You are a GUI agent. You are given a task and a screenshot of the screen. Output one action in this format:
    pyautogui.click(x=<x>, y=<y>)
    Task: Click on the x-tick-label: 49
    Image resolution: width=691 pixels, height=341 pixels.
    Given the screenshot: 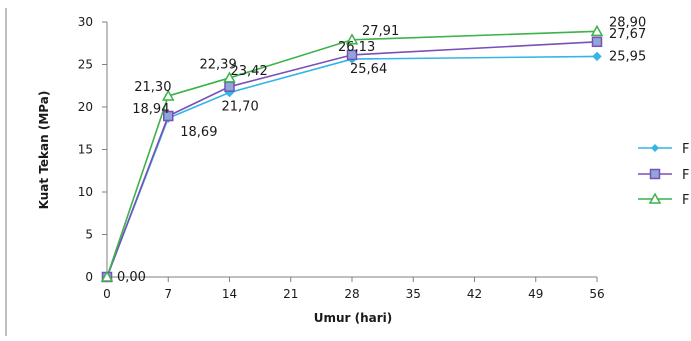 What is the action you would take?
    pyautogui.click(x=535, y=294)
    